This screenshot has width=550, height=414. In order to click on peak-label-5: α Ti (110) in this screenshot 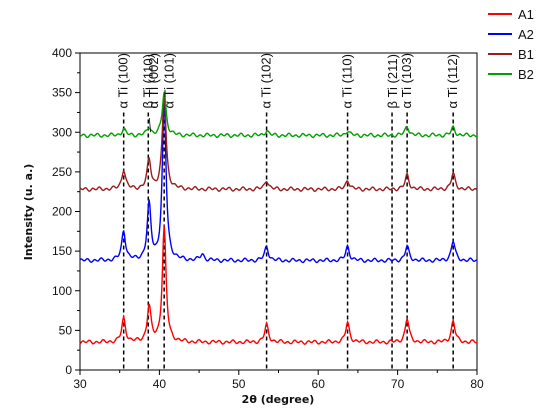, I will do `click(347, 81)`.